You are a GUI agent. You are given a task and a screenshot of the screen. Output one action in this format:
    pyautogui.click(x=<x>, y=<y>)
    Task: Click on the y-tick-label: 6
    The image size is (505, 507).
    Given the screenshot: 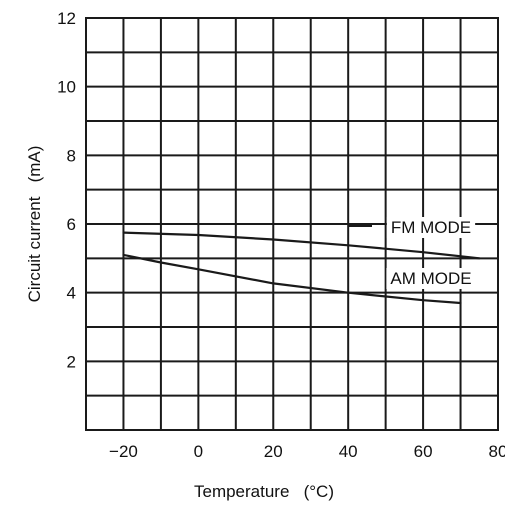 What is the action you would take?
    pyautogui.click(x=71, y=224)
    